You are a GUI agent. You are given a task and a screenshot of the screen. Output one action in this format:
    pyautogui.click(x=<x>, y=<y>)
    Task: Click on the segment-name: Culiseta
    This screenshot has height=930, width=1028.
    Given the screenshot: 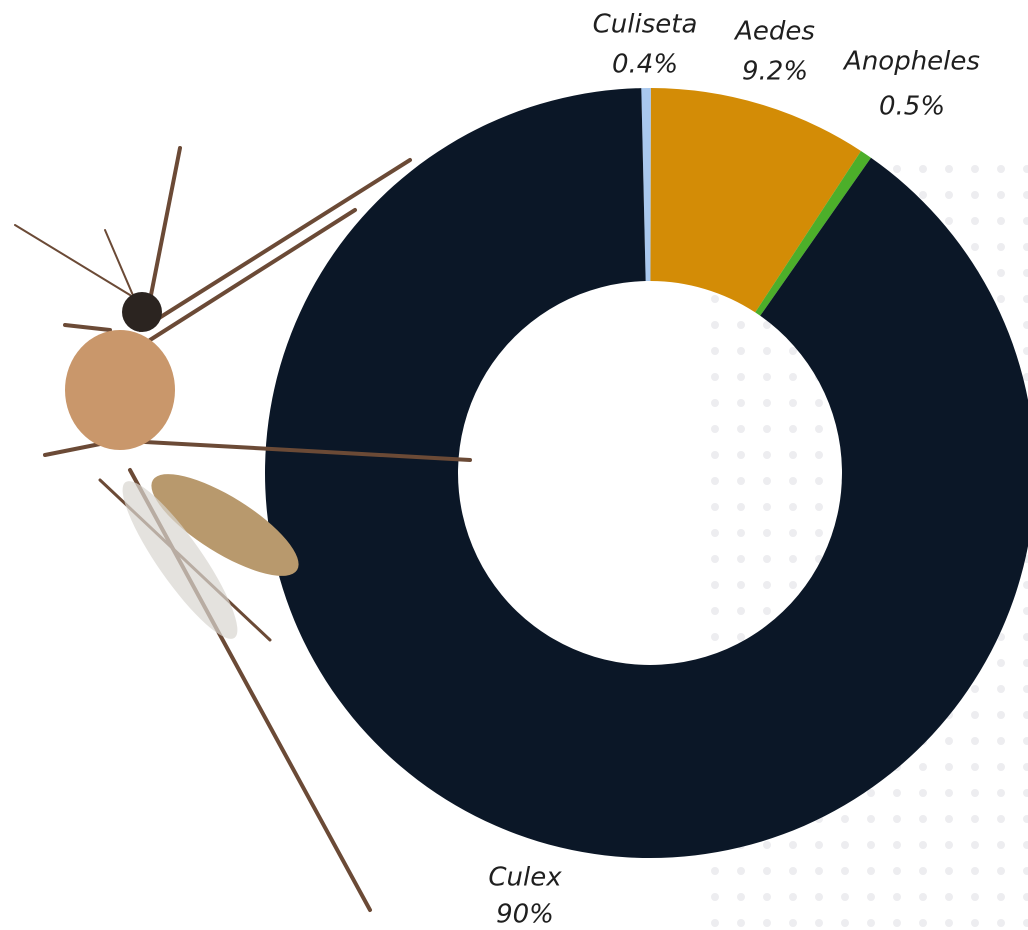 What is the action you would take?
    pyautogui.click(x=645, y=25)
    